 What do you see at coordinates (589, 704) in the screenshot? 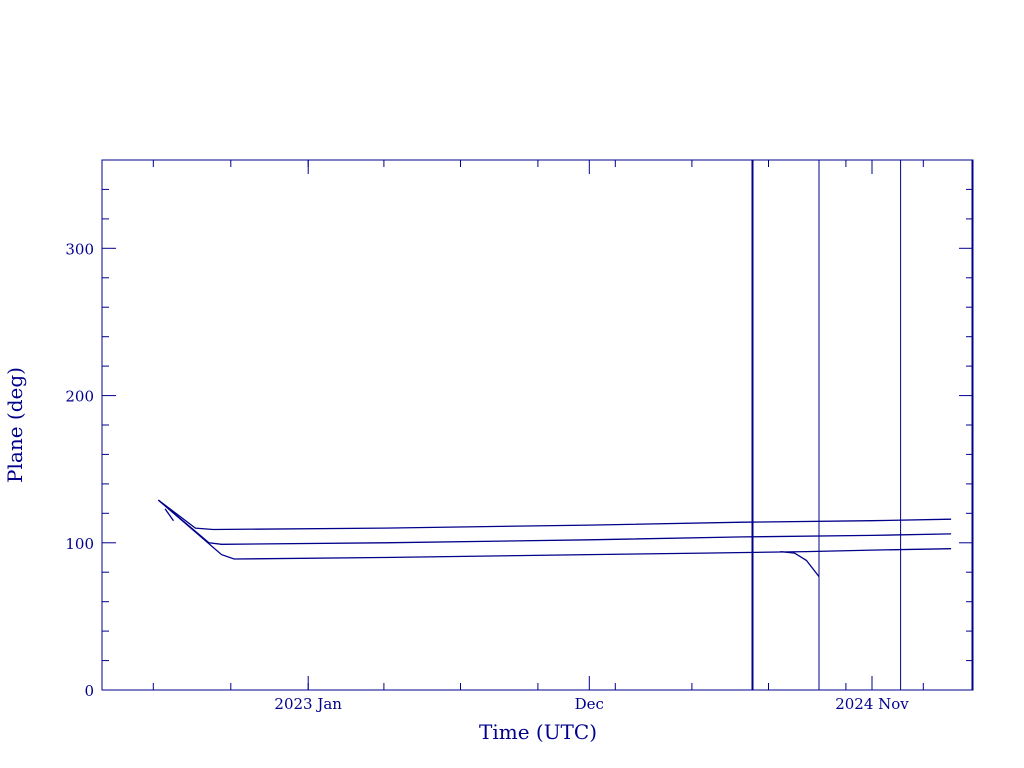
I see `x-tick-label: Dec` at bounding box center [589, 704].